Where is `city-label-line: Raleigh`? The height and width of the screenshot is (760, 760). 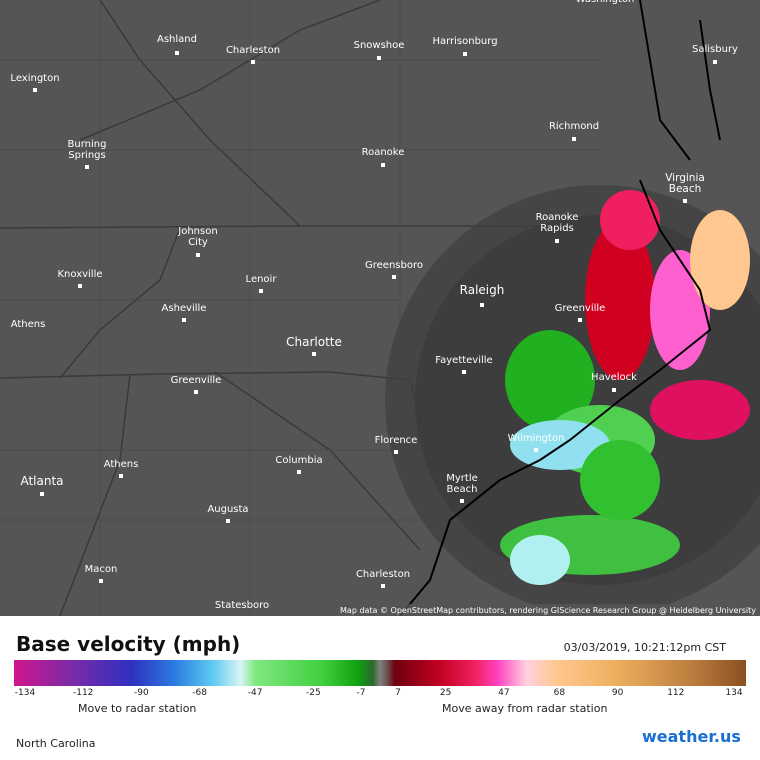 city-label-line: Raleigh is located at coordinates (482, 290).